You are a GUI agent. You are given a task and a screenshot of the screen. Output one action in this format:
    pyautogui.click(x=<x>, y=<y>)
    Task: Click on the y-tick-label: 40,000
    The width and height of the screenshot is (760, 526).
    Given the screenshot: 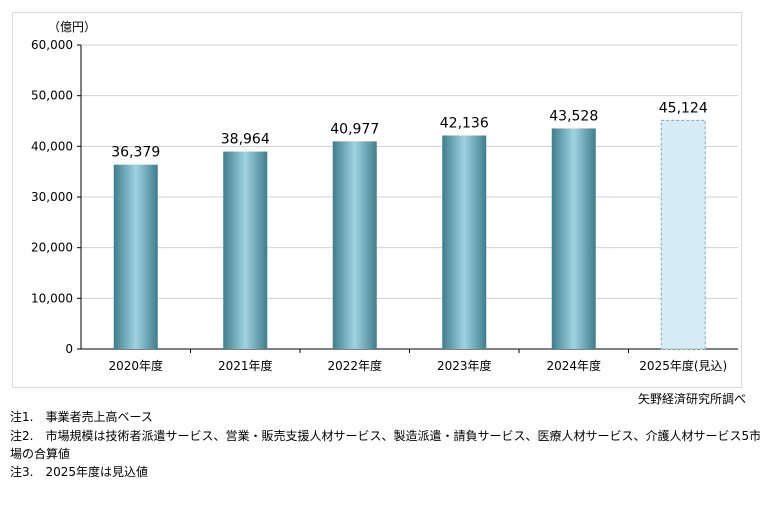 What is the action you would take?
    pyautogui.click(x=52, y=146)
    